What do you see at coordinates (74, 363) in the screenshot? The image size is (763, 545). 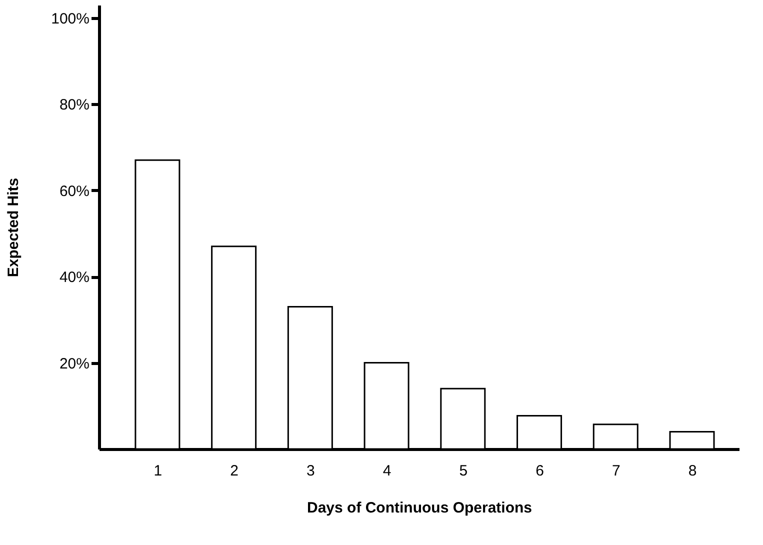 I see `y-tick-label: 20%` at bounding box center [74, 363].